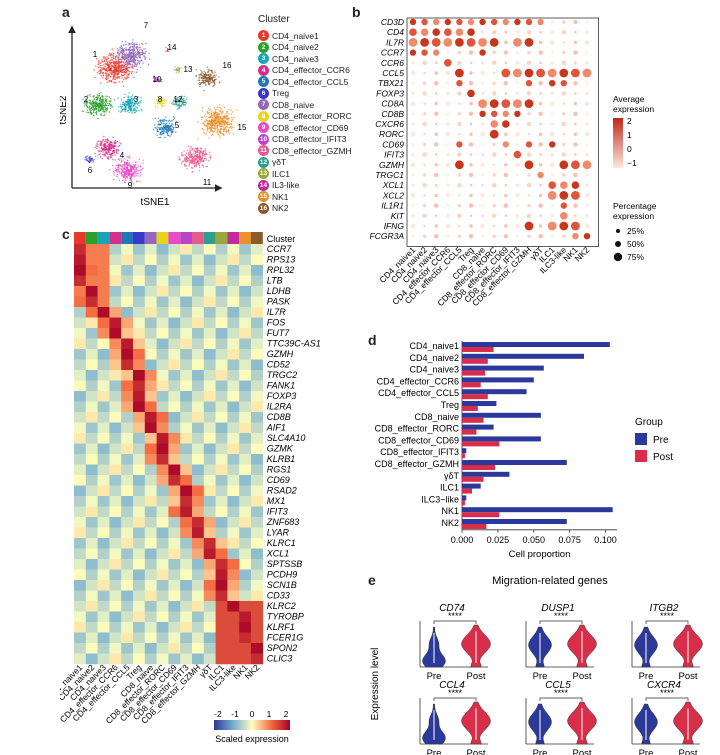 The height and width of the screenshot is (755, 720). Describe the element at coordinates (392, 63) in the screenshot. I see `dot-plot-gene-label: CCR6` at that location.